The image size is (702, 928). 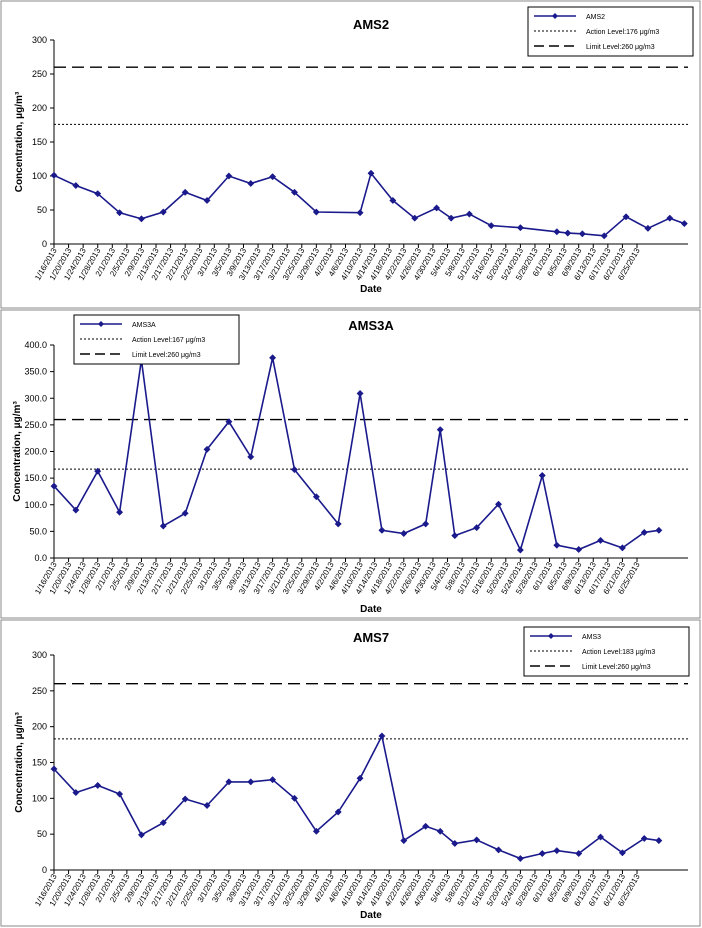 What do you see at coordinates (622, 32) in the screenshot?
I see `legend-label: Action Level:176 μg/m3` at bounding box center [622, 32].